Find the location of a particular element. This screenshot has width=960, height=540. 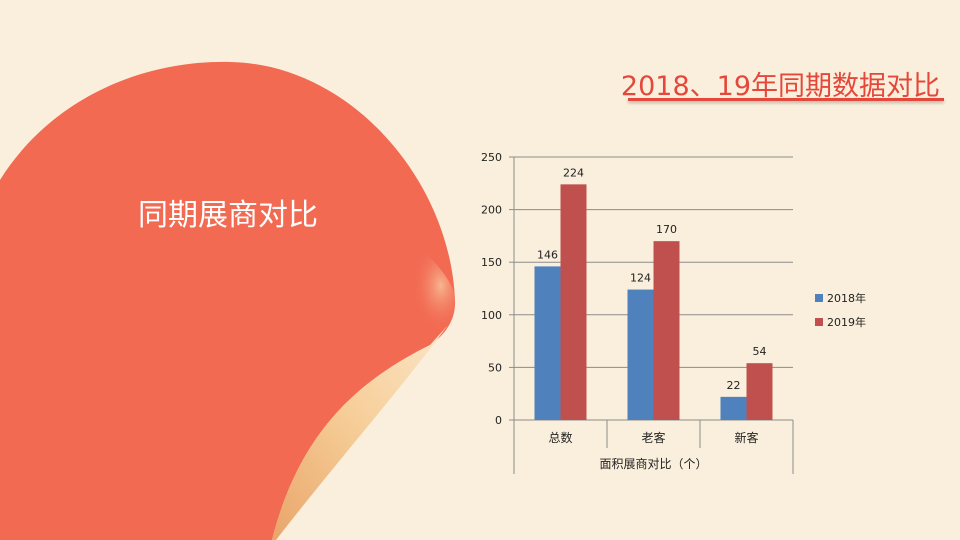

data-label: 54 is located at coordinates (760, 351).